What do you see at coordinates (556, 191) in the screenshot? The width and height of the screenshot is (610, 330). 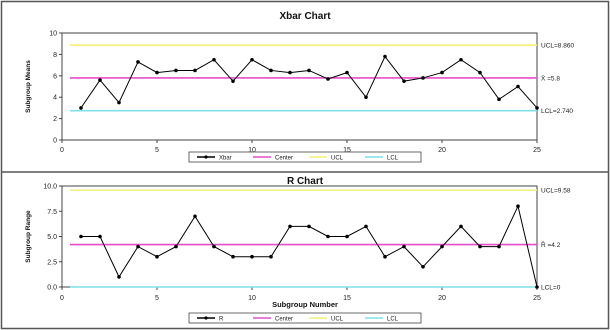 I see `r-ucl-label: UCL=9.58` at bounding box center [556, 191].